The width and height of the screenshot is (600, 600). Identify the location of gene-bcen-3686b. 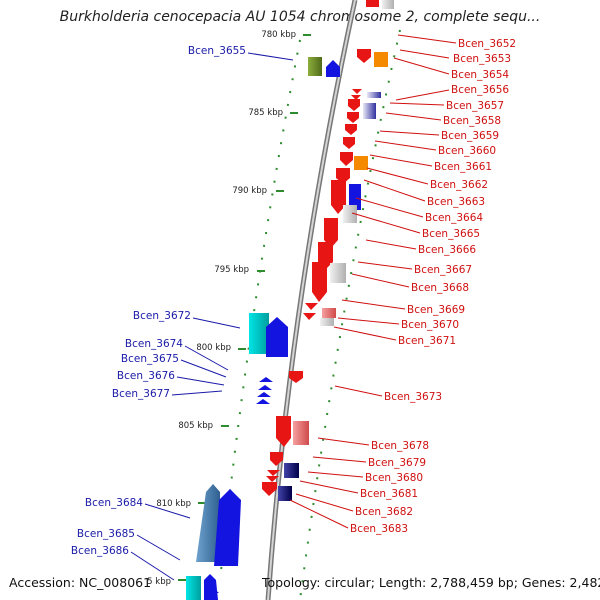
(213, 590).